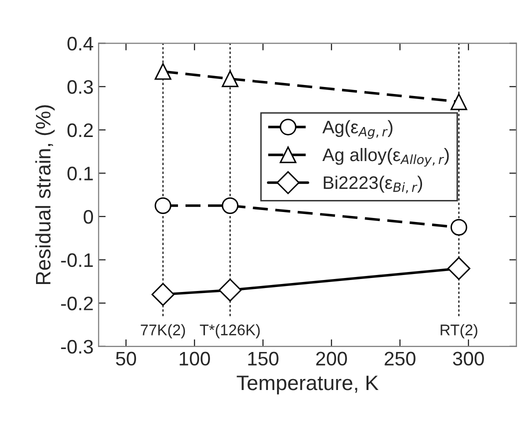 Image resolution: width=519 pixels, height=433 pixels. What do you see at coordinates (80, 87) in the screenshot?
I see `y-tick-label: 0.3` at bounding box center [80, 87].